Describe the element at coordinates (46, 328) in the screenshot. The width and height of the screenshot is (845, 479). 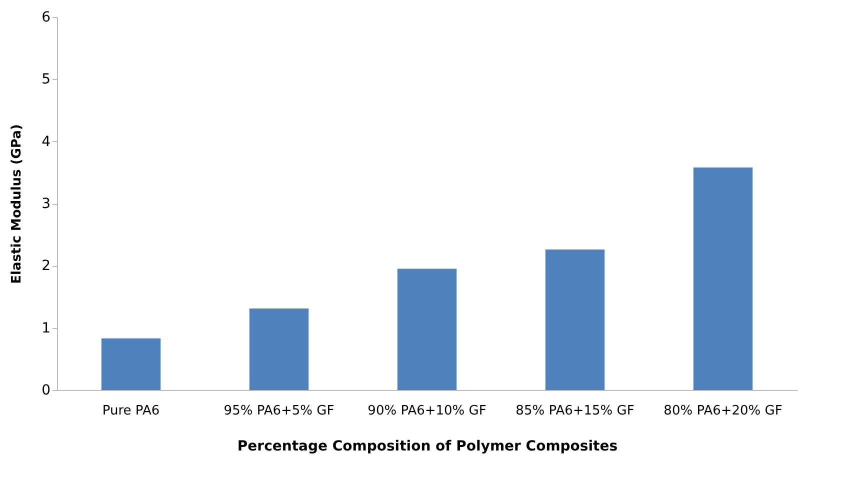
I see `y-tick-label: 1` at that location.